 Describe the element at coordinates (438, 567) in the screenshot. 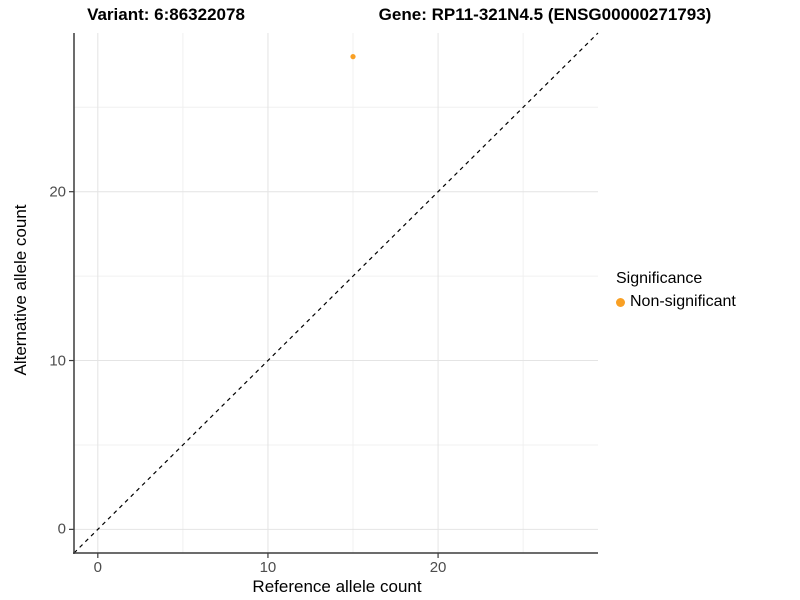

I see `x-tick-label: 20` at that location.